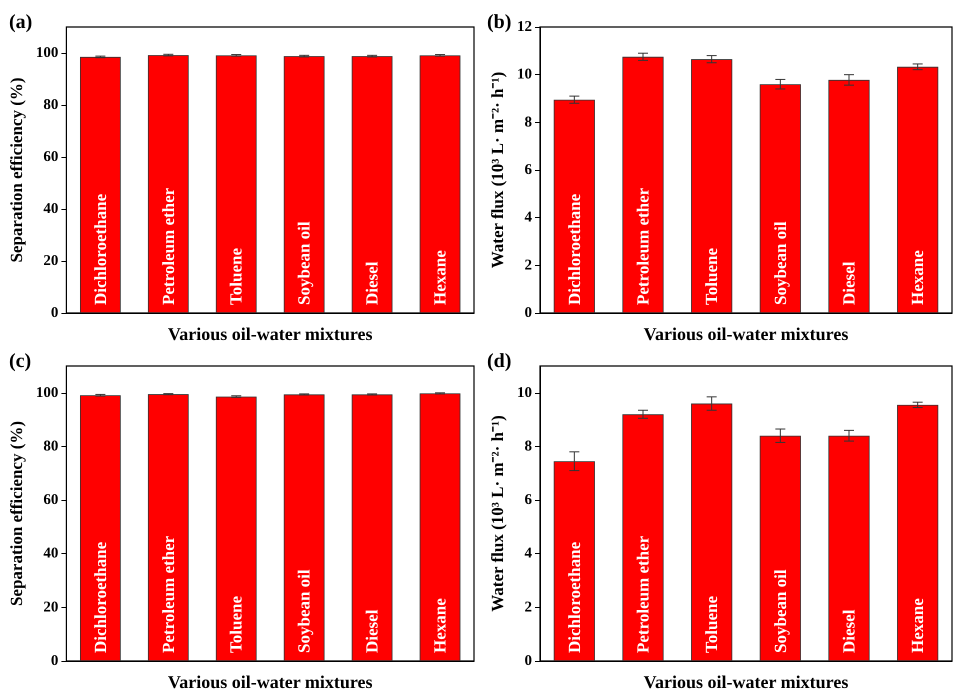 The height and width of the screenshot is (697, 956). I want to click on chart-title: (c), so click(20, 361).